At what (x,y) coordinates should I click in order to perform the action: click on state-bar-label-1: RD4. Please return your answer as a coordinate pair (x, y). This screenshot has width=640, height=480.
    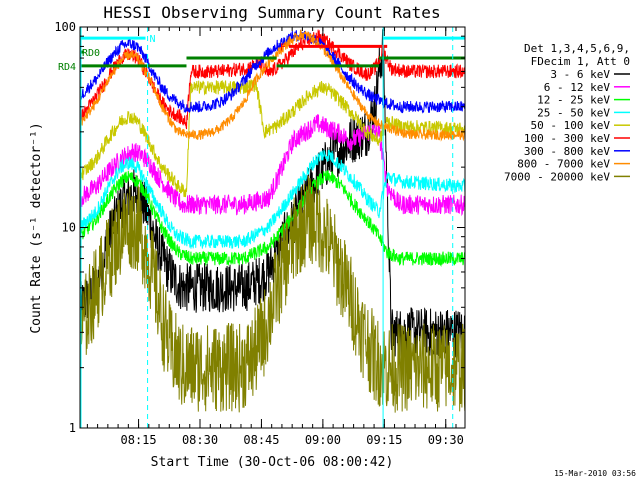
    Looking at the image, I should click on (67, 67).